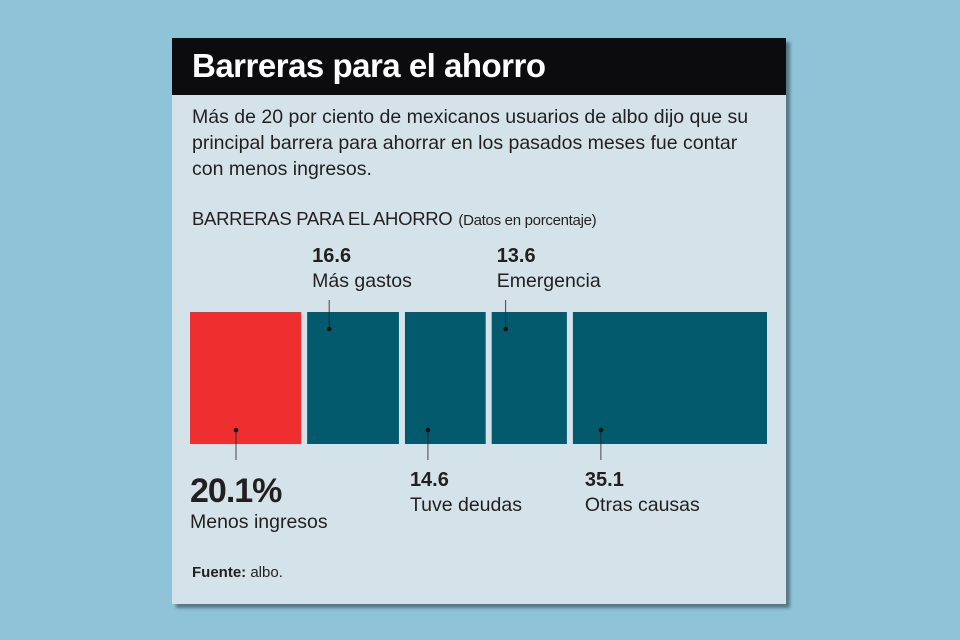 This screenshot has height=640, width=960. Describe the element at coordinates (362, 281) in the screenshot. I see `category-label: Más gastos` at that location.